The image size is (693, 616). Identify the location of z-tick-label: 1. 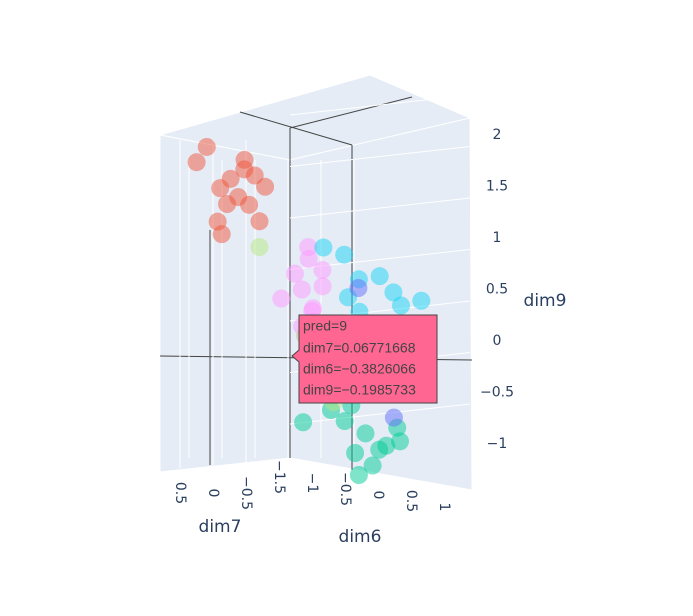
(497, 238).